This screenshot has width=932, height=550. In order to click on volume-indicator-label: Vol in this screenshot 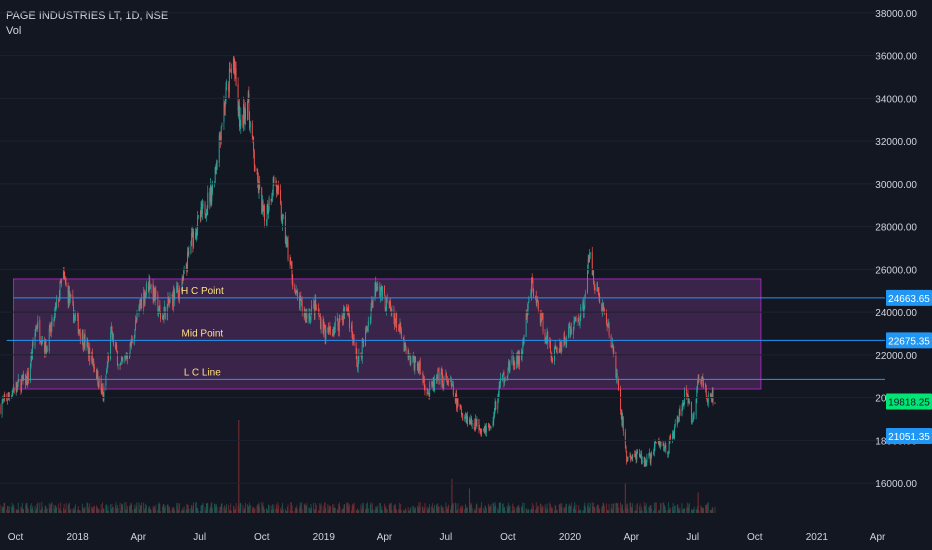, I will do `click(14, 31)`.